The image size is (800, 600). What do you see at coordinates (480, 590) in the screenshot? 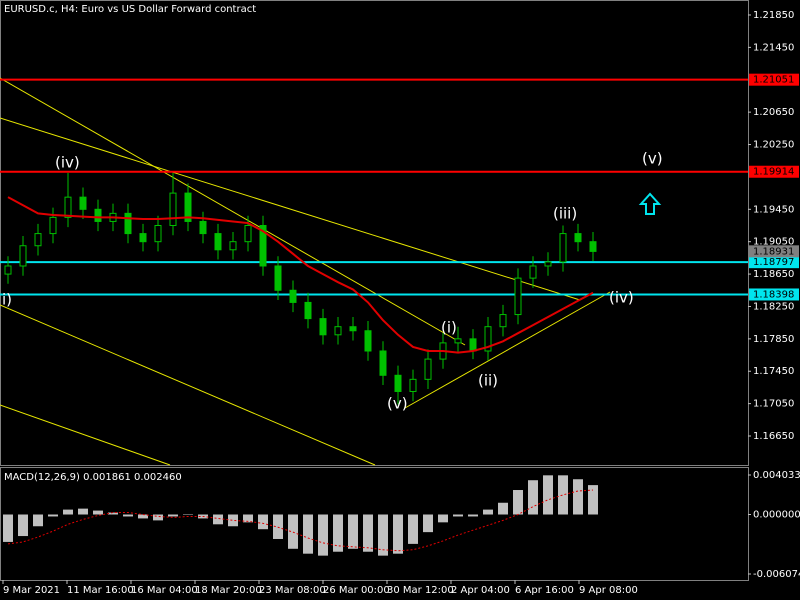
I see `x-tick-label: 2 Apr 04:00` at bounding box center [480, 590].